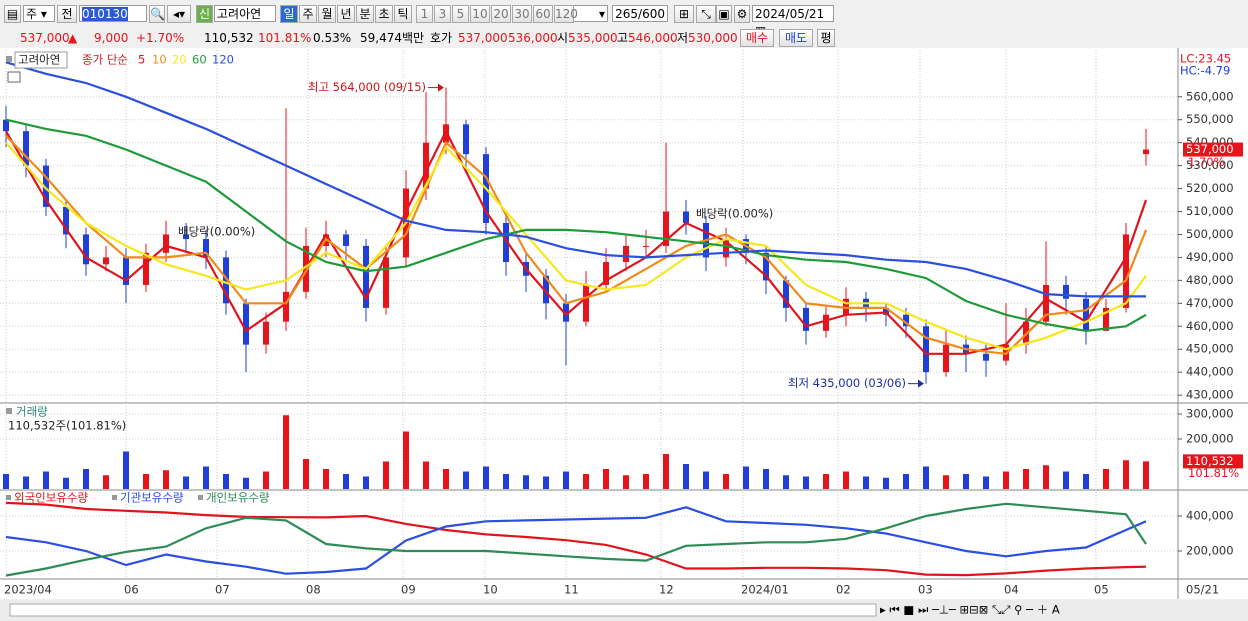  Describe the element at coordinates (796, 38) in the screenshot. I see `sell-button: 매도` at that location.